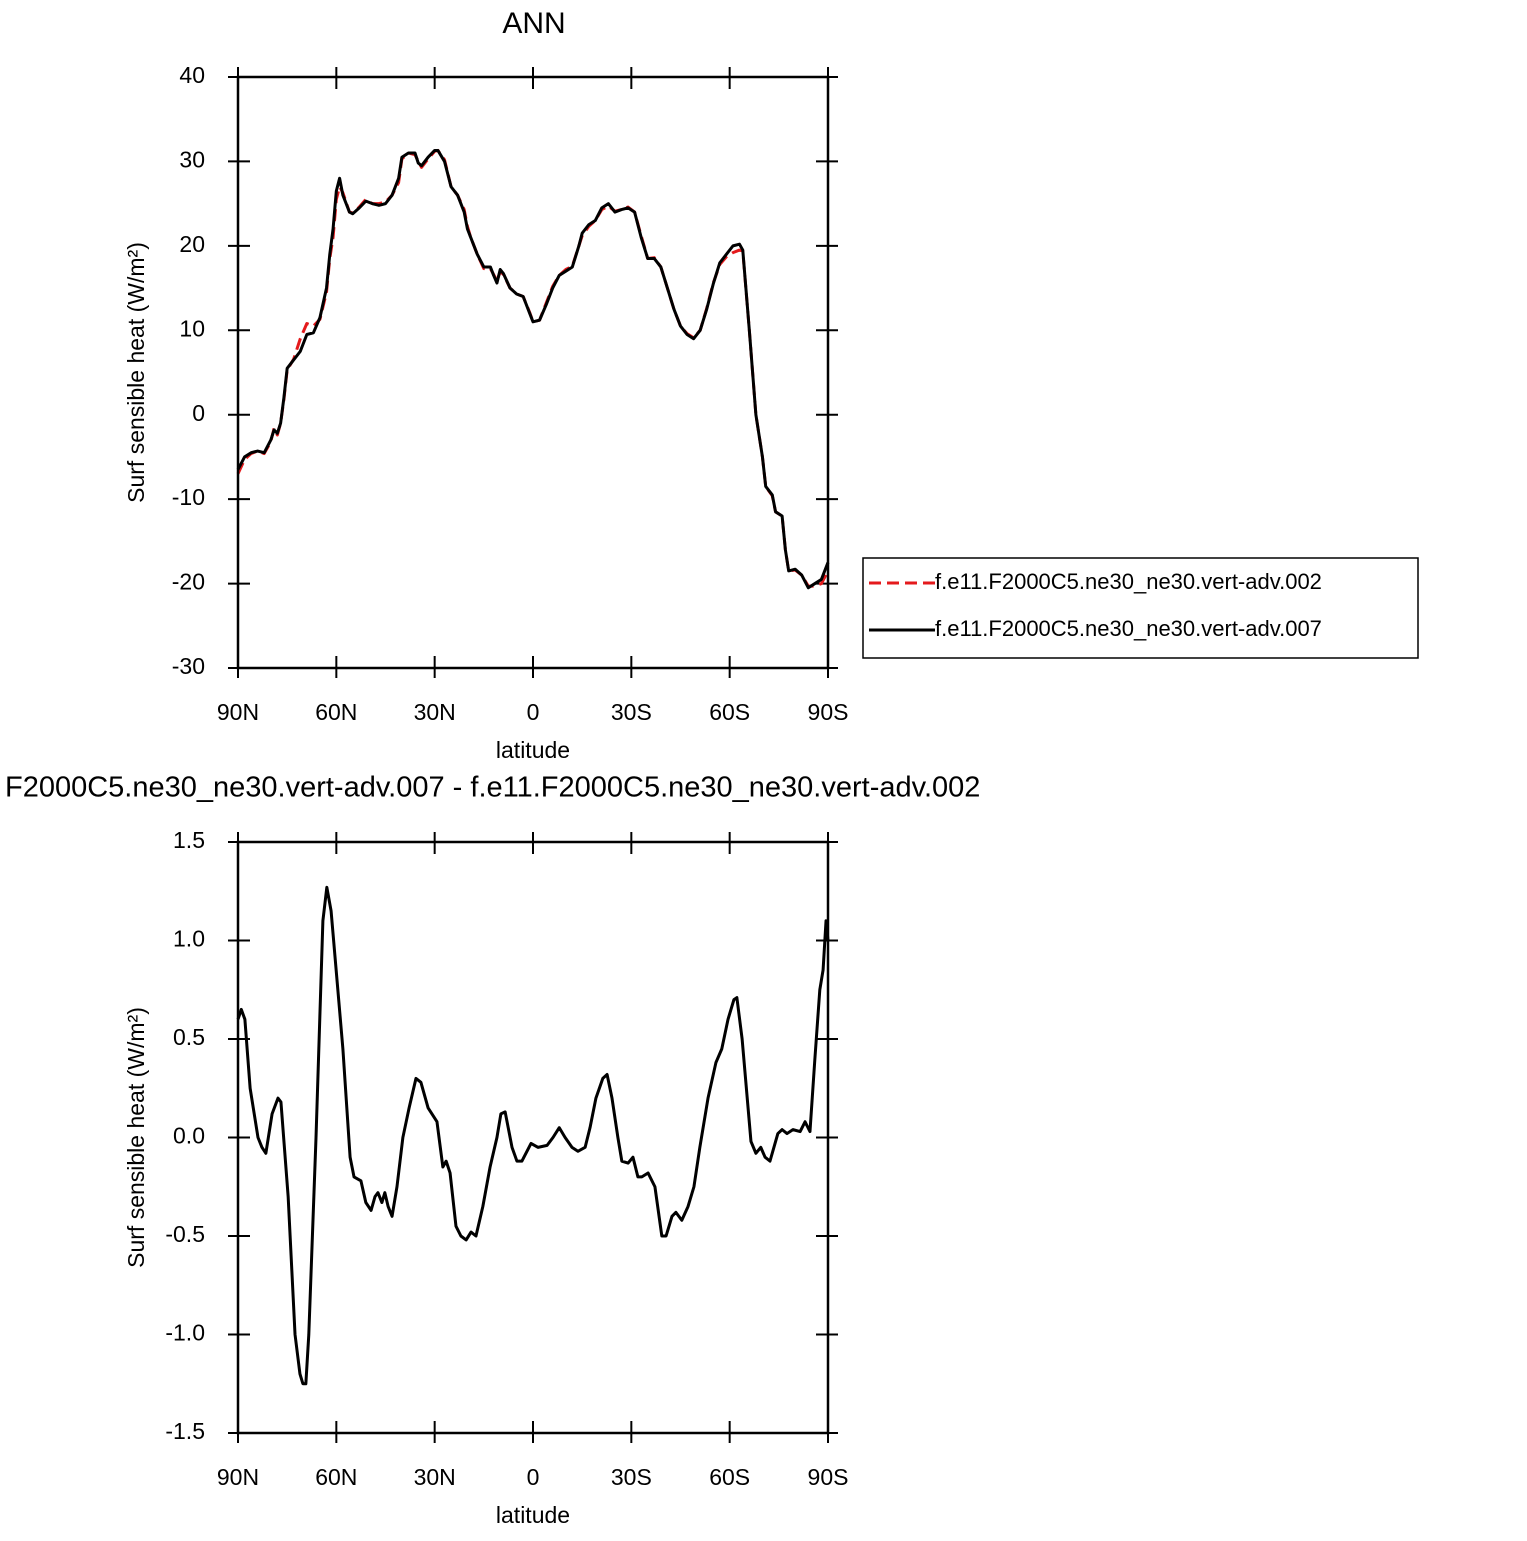  I want to click on y-tick-label: 20, so click(192, 244).